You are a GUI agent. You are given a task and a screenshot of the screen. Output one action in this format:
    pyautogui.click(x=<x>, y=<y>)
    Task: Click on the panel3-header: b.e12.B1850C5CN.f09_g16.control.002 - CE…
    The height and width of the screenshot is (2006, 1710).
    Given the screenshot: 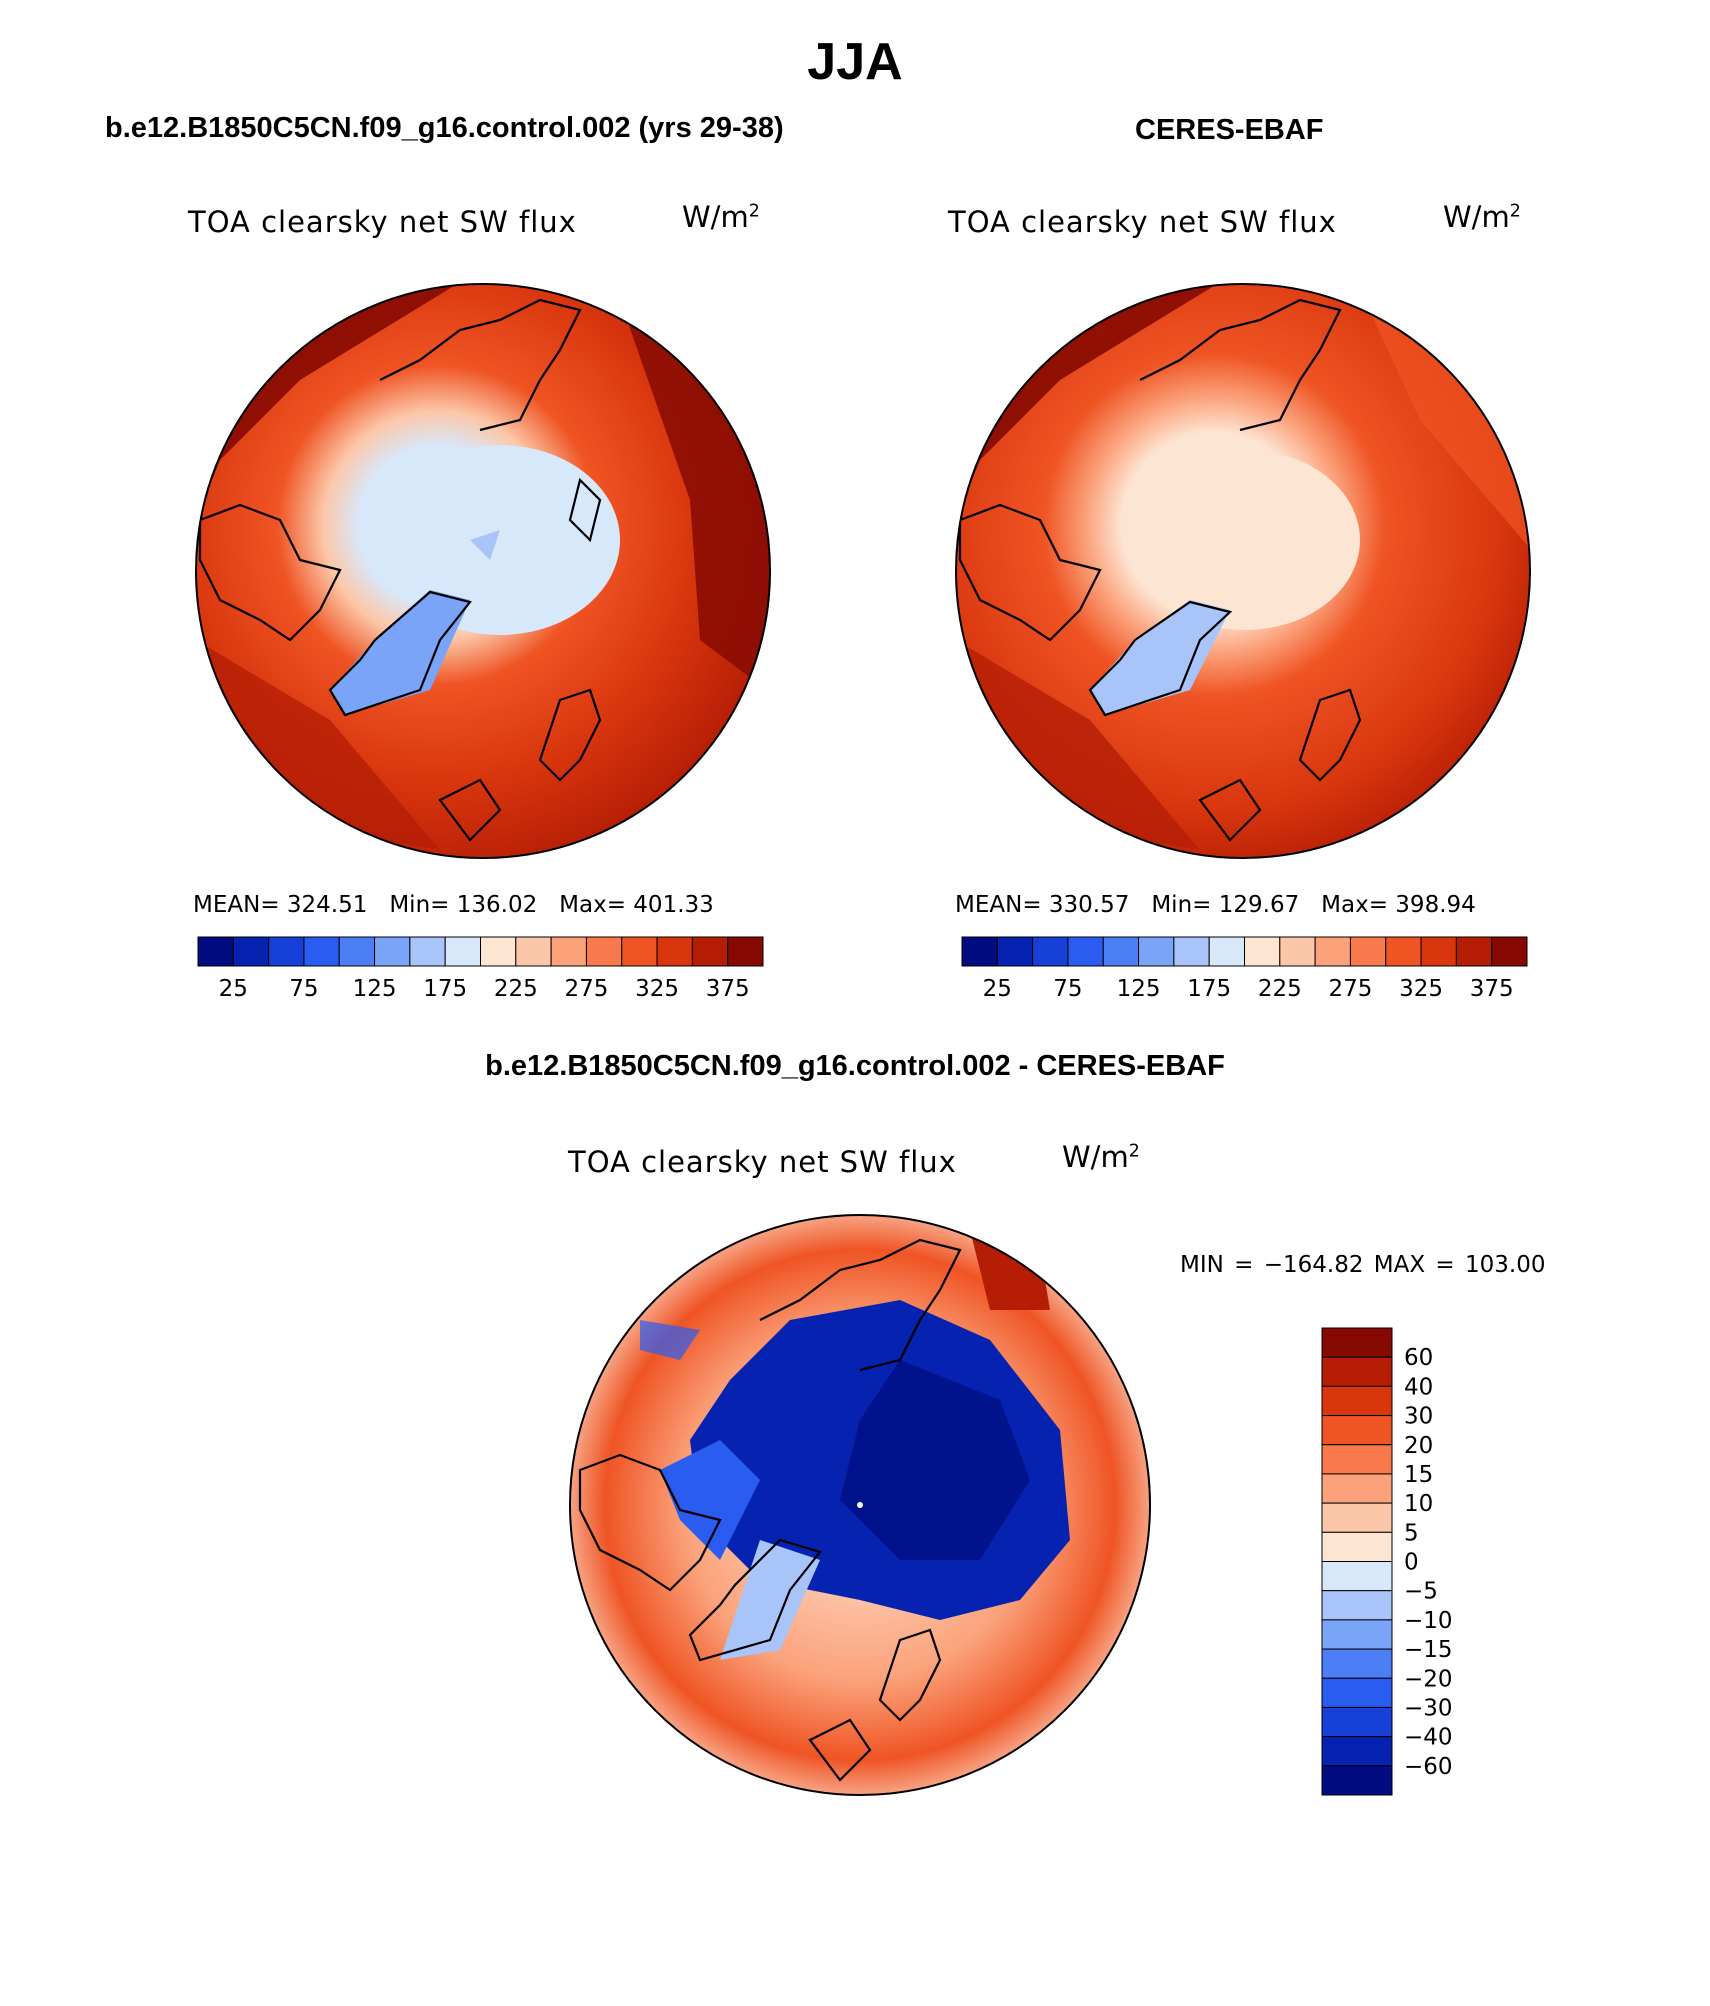 What is the action you would take?
    pyautogui.click(x=855, y=1066)
    